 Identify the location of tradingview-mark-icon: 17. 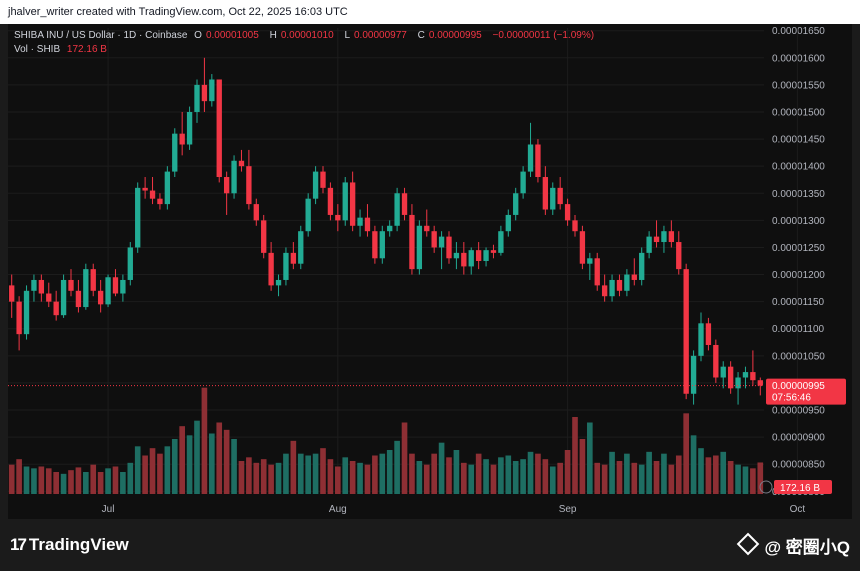
(18, 544).